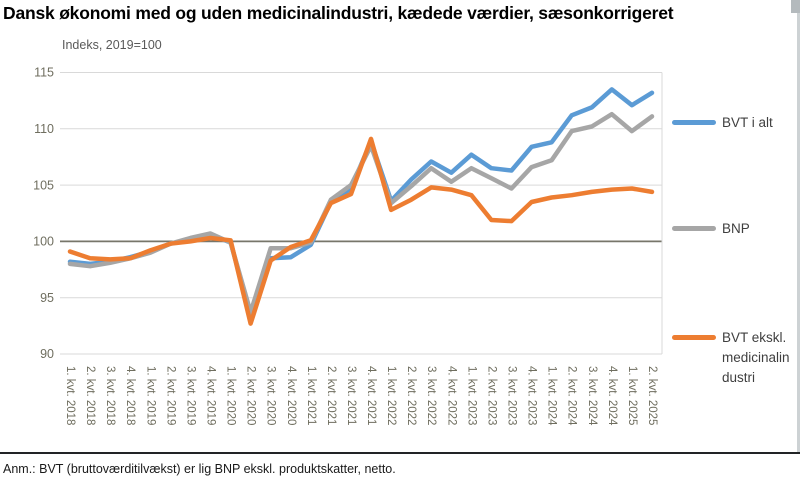 The image size is (800, 479). What do you see at coordinates (532, 395) in the screenshot?
I see `x-tick-label: 4. kvt. 2023` at bounding box center [532, 395].